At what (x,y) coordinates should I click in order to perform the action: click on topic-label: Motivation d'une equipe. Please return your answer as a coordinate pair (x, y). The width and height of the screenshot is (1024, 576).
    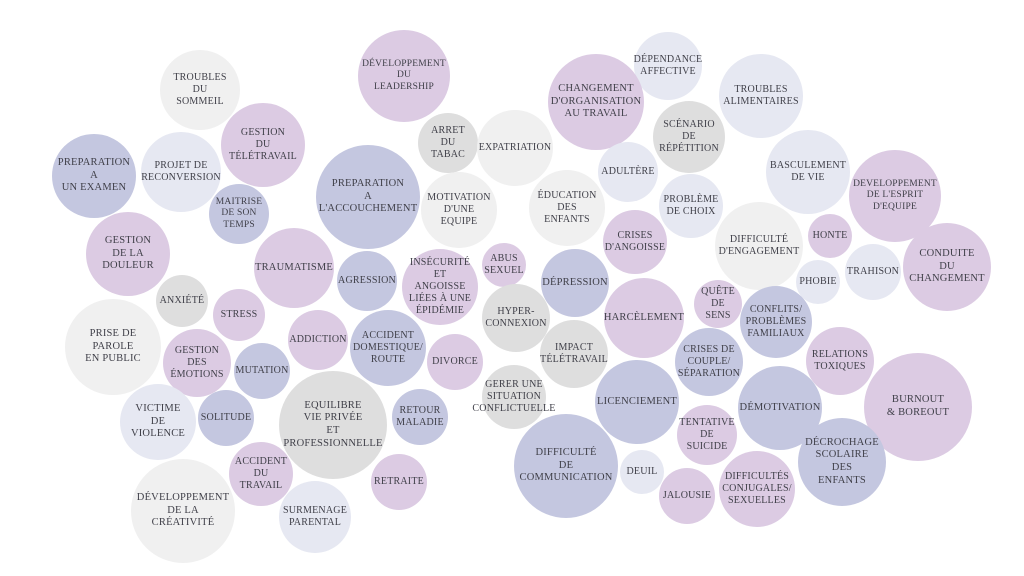
    Looking at the image, I should click on (459, 209).